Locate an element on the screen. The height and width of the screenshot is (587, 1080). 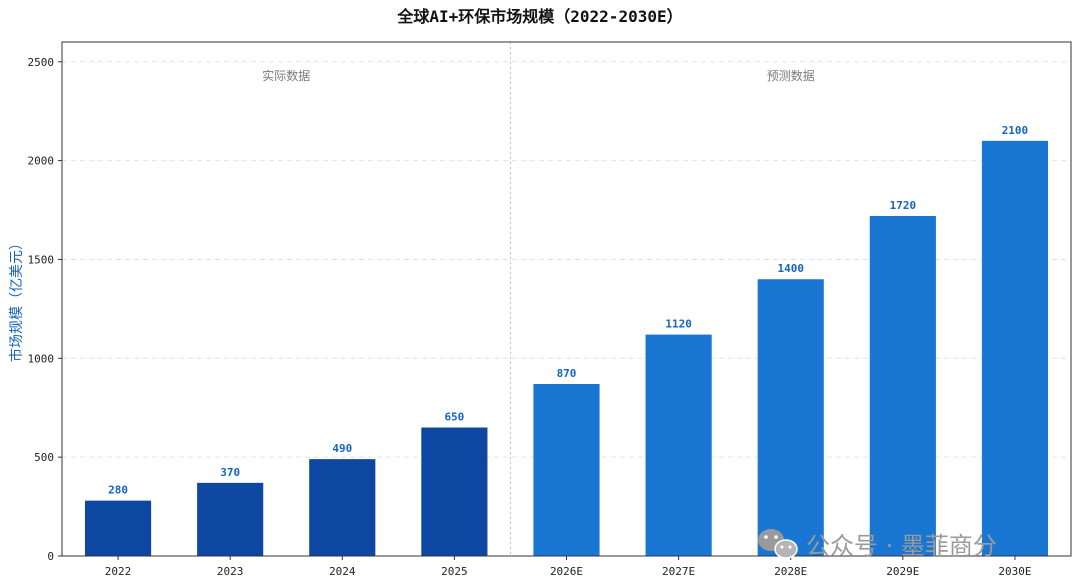
x-tick-label: 2022 is located at coordinates (118, 571).